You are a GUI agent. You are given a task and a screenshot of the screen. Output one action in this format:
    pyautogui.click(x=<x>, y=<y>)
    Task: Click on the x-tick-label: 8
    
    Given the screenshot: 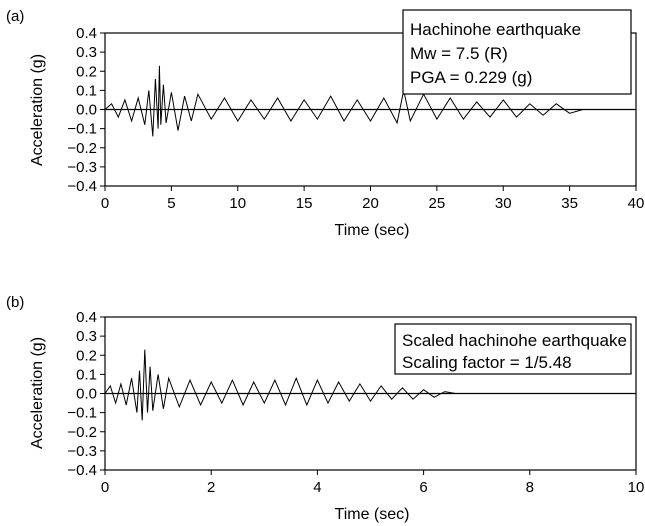 What is the action you would take?
    pyautogui.click(x=530, y=487)
    